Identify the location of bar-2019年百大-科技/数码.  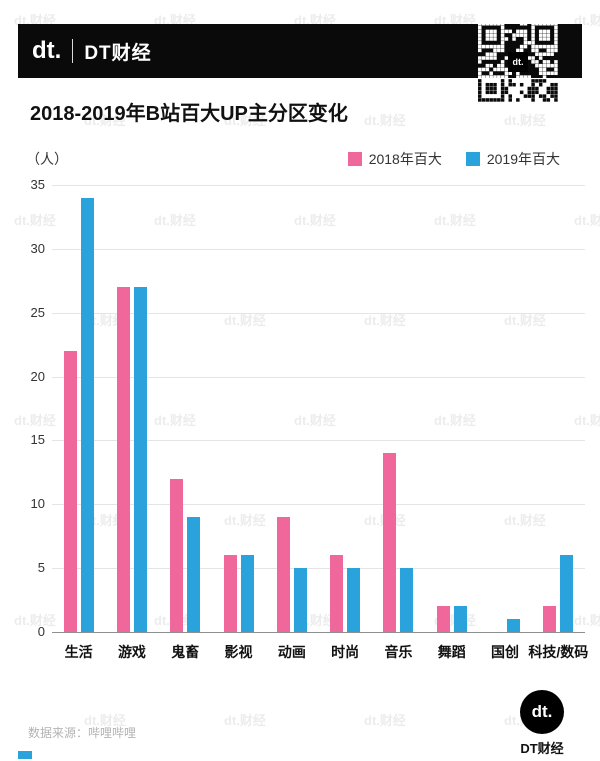
(567, 593).